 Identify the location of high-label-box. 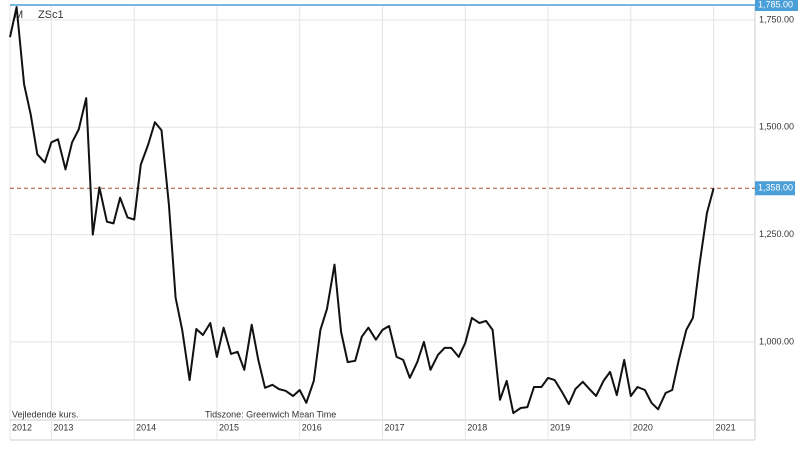
(776, 5).